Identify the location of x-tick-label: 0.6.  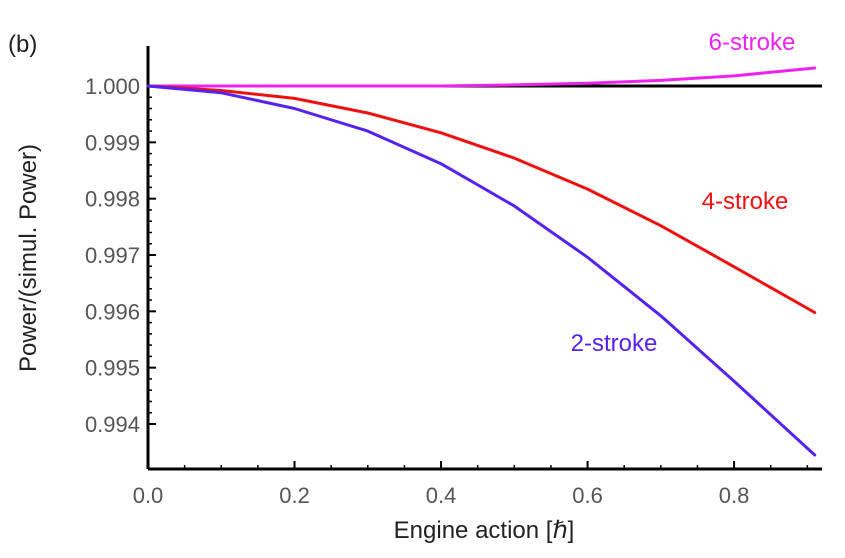
(587, 495).